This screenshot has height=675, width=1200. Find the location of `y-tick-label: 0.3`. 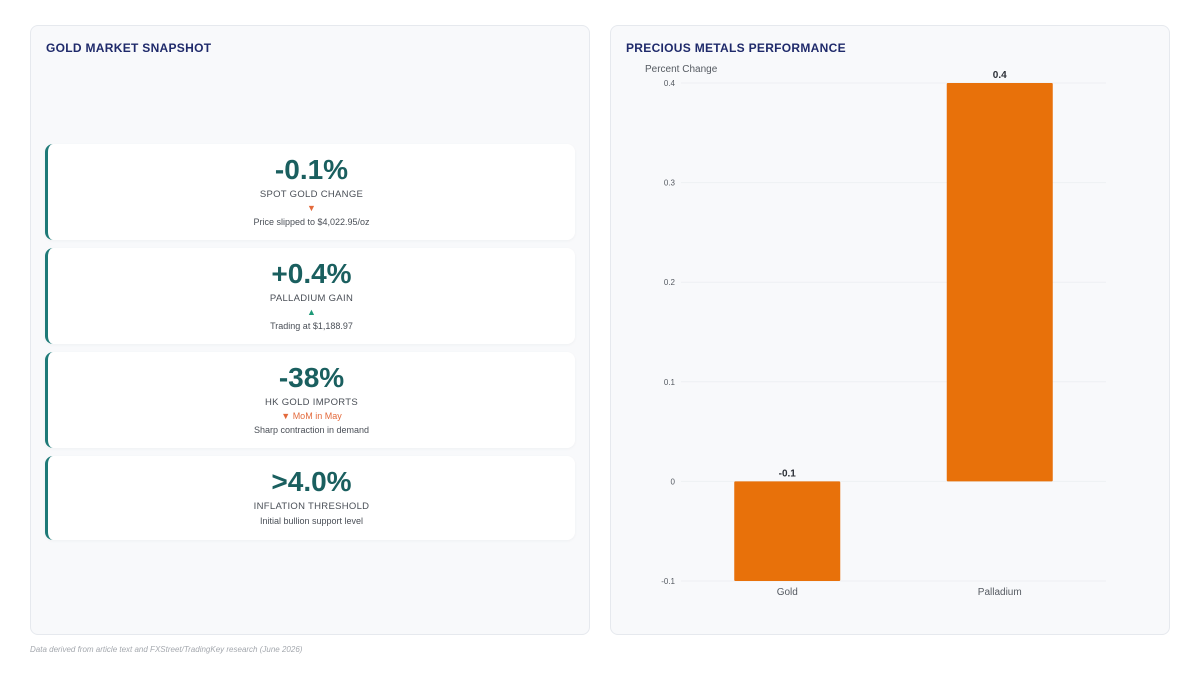

y-tick-label: 0.3 is located at coordinates (670, 183).